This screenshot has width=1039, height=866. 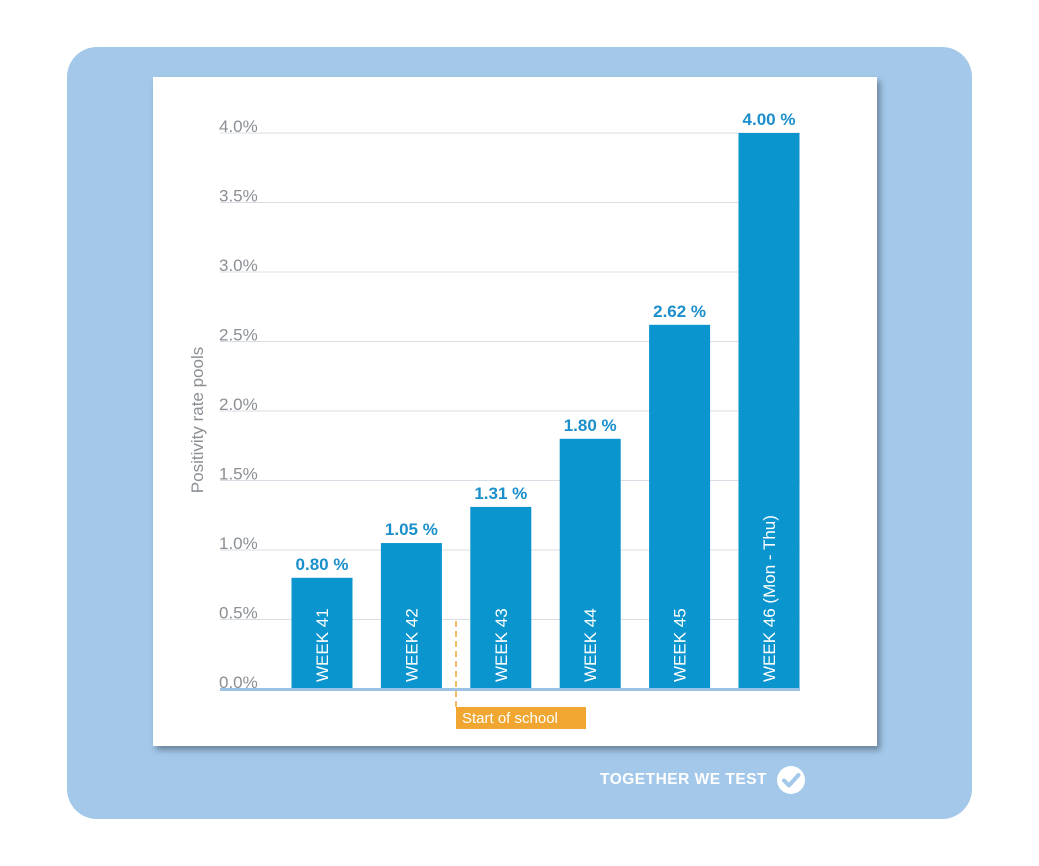 I want to click on bar-category-label: WEEK 41, so click(x=322, y=645).